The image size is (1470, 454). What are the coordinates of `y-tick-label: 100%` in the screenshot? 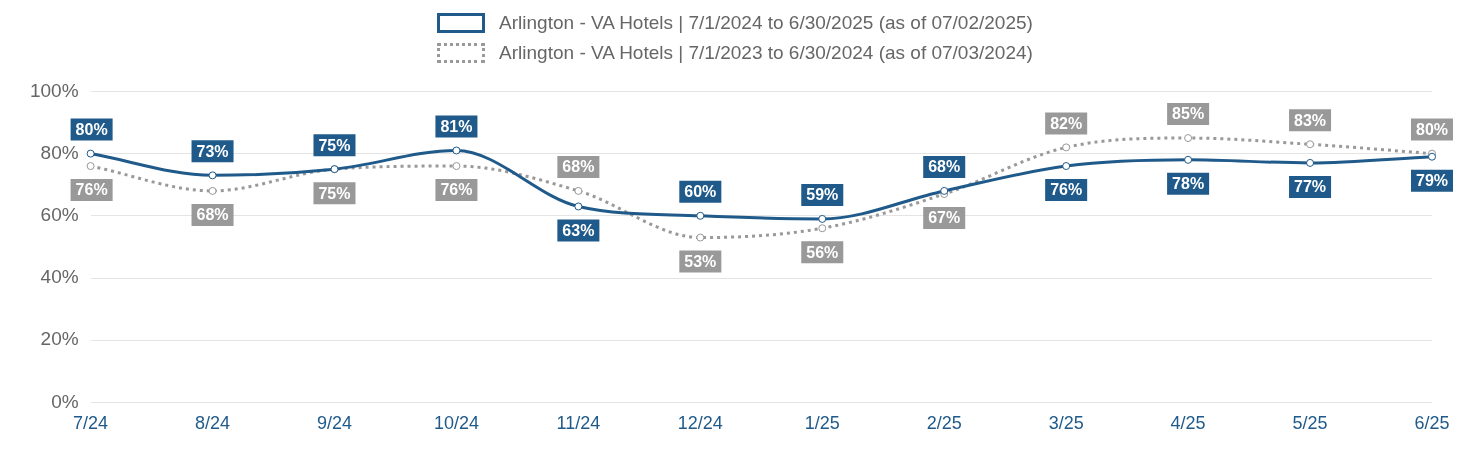 It's located at (54, 90).